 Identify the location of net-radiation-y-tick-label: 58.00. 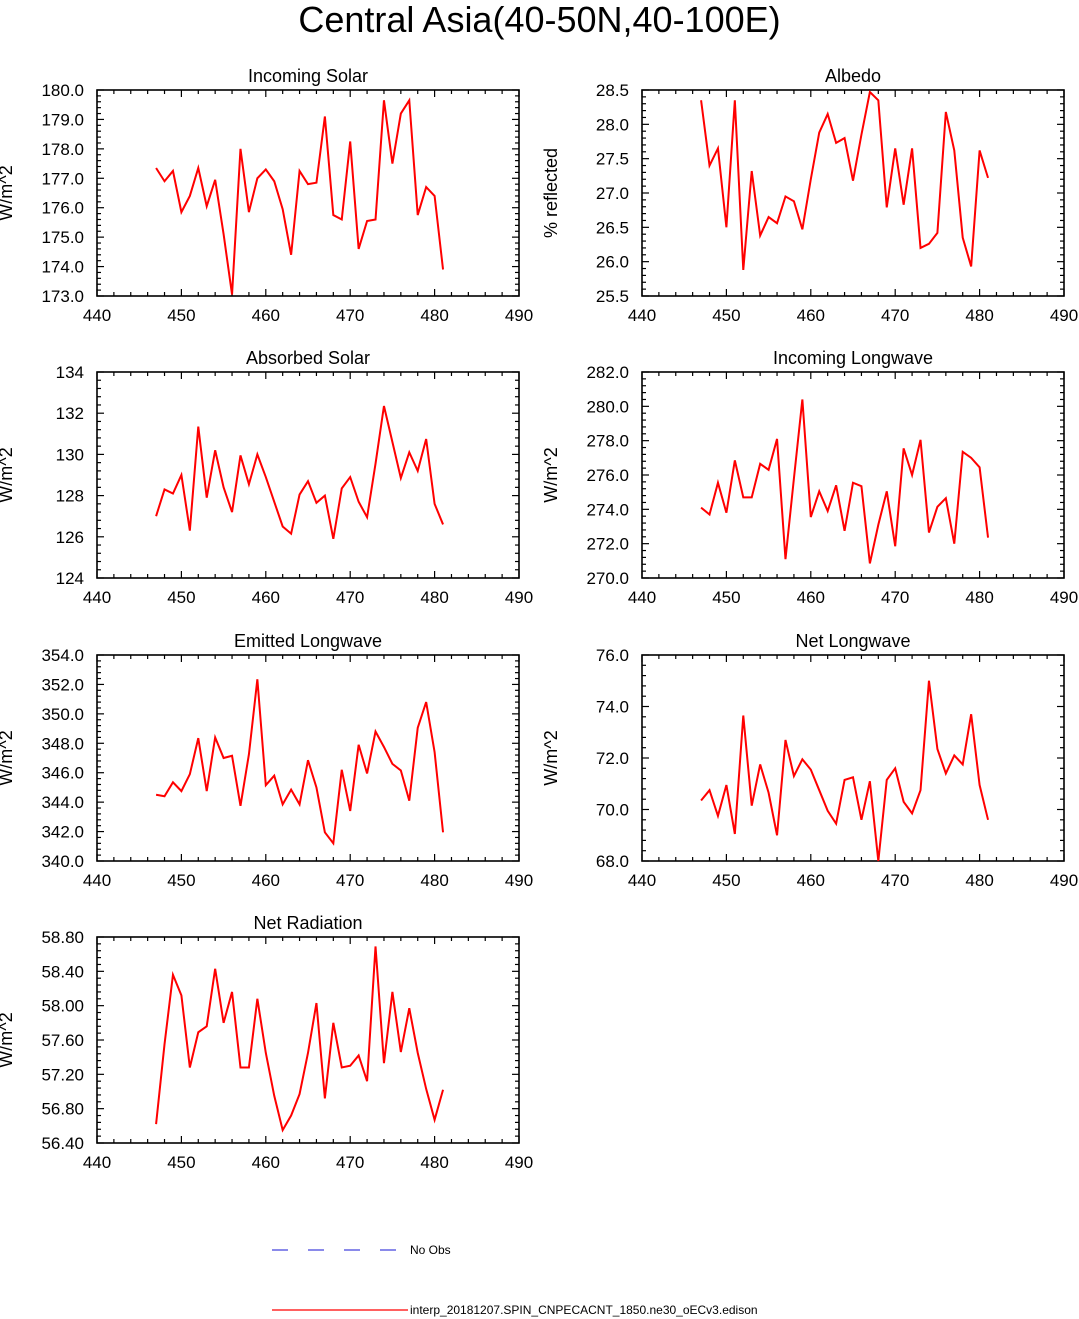
(62, 1006).